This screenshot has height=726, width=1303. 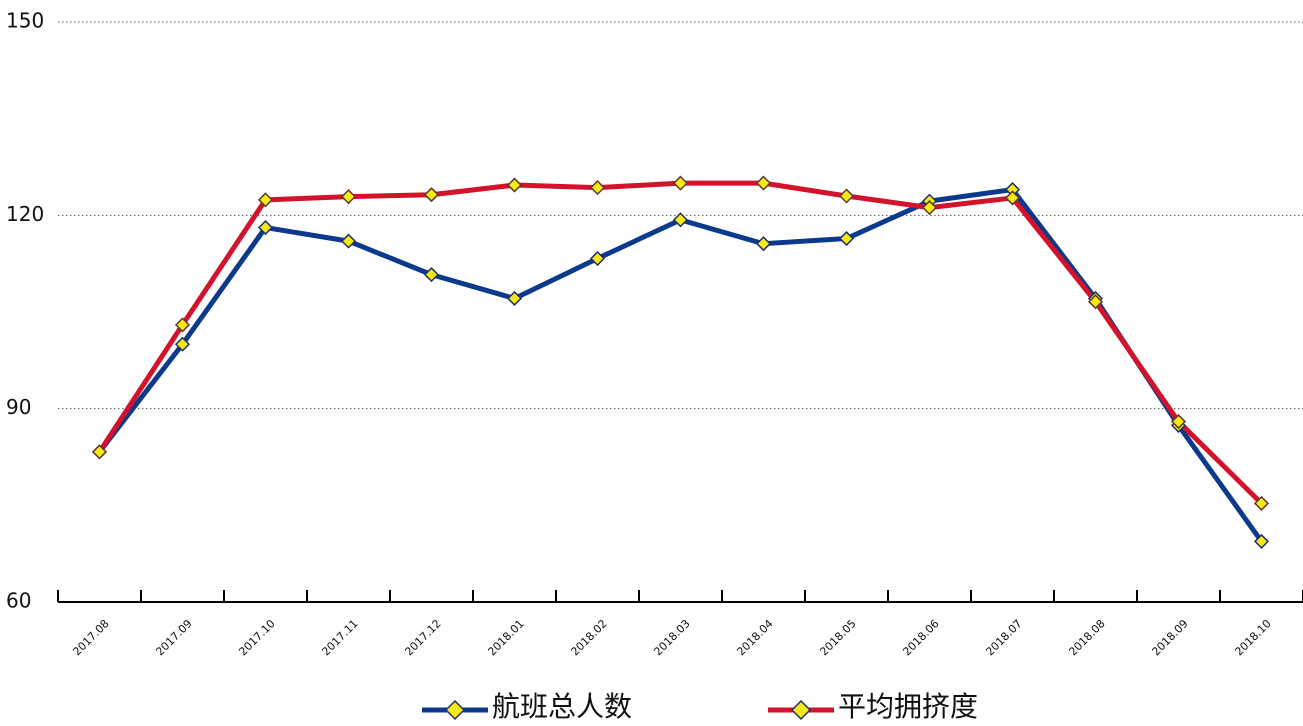 I want to click on x-tick-label: 2017.10, so click(x=256, y=637).